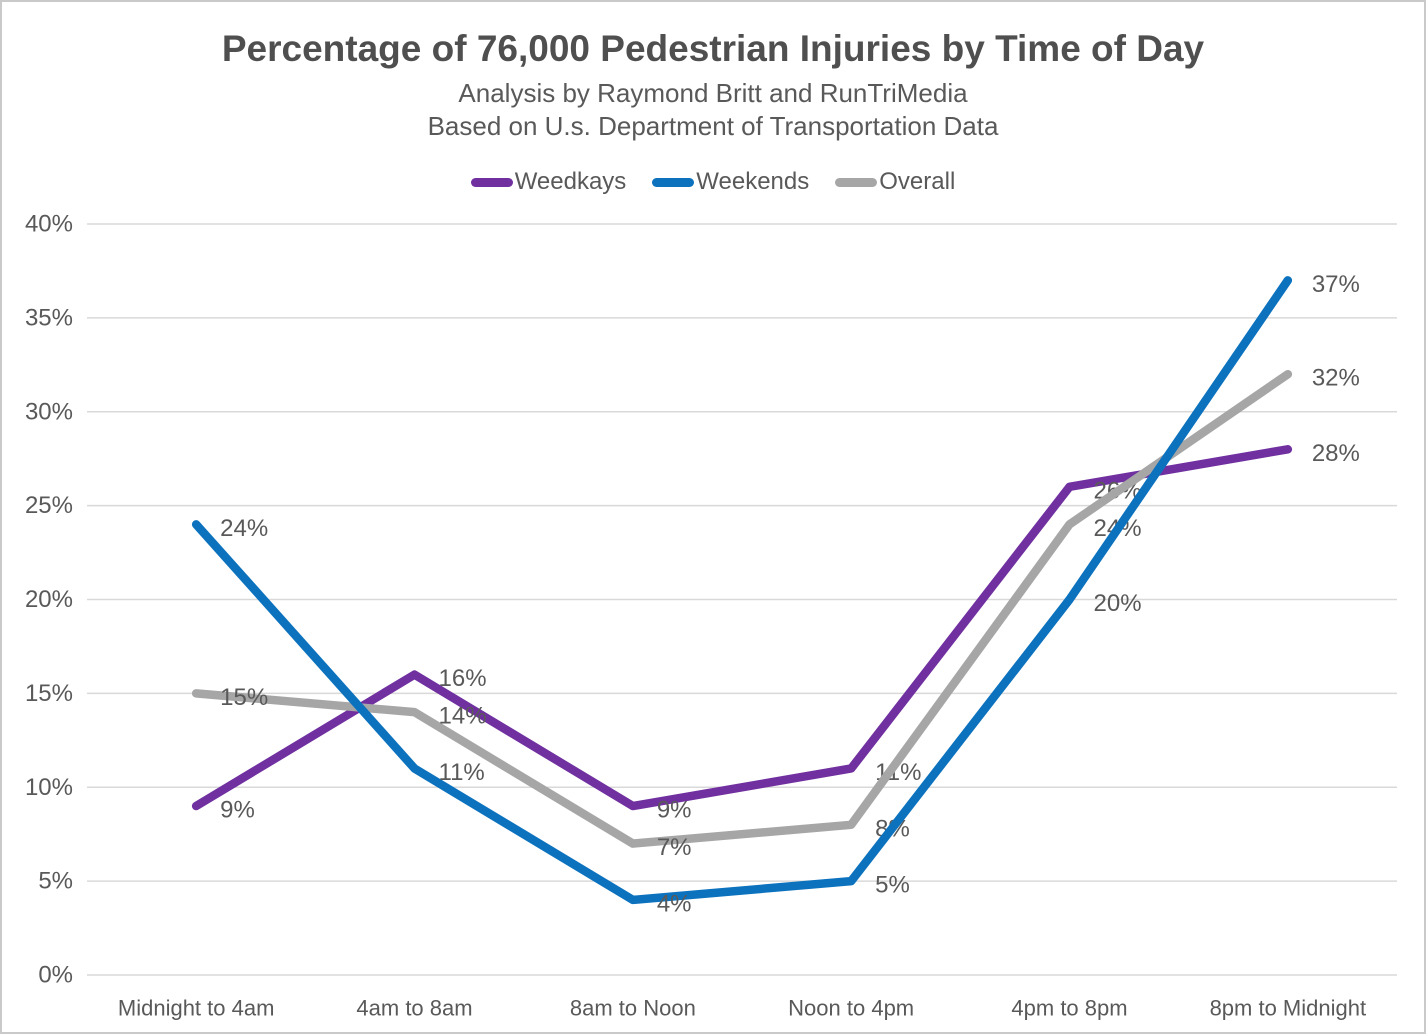  What do you see at coordinates (1336, 284) in the screenshot?
I see `data-label: 37%` at bounding box center [1336, 284].